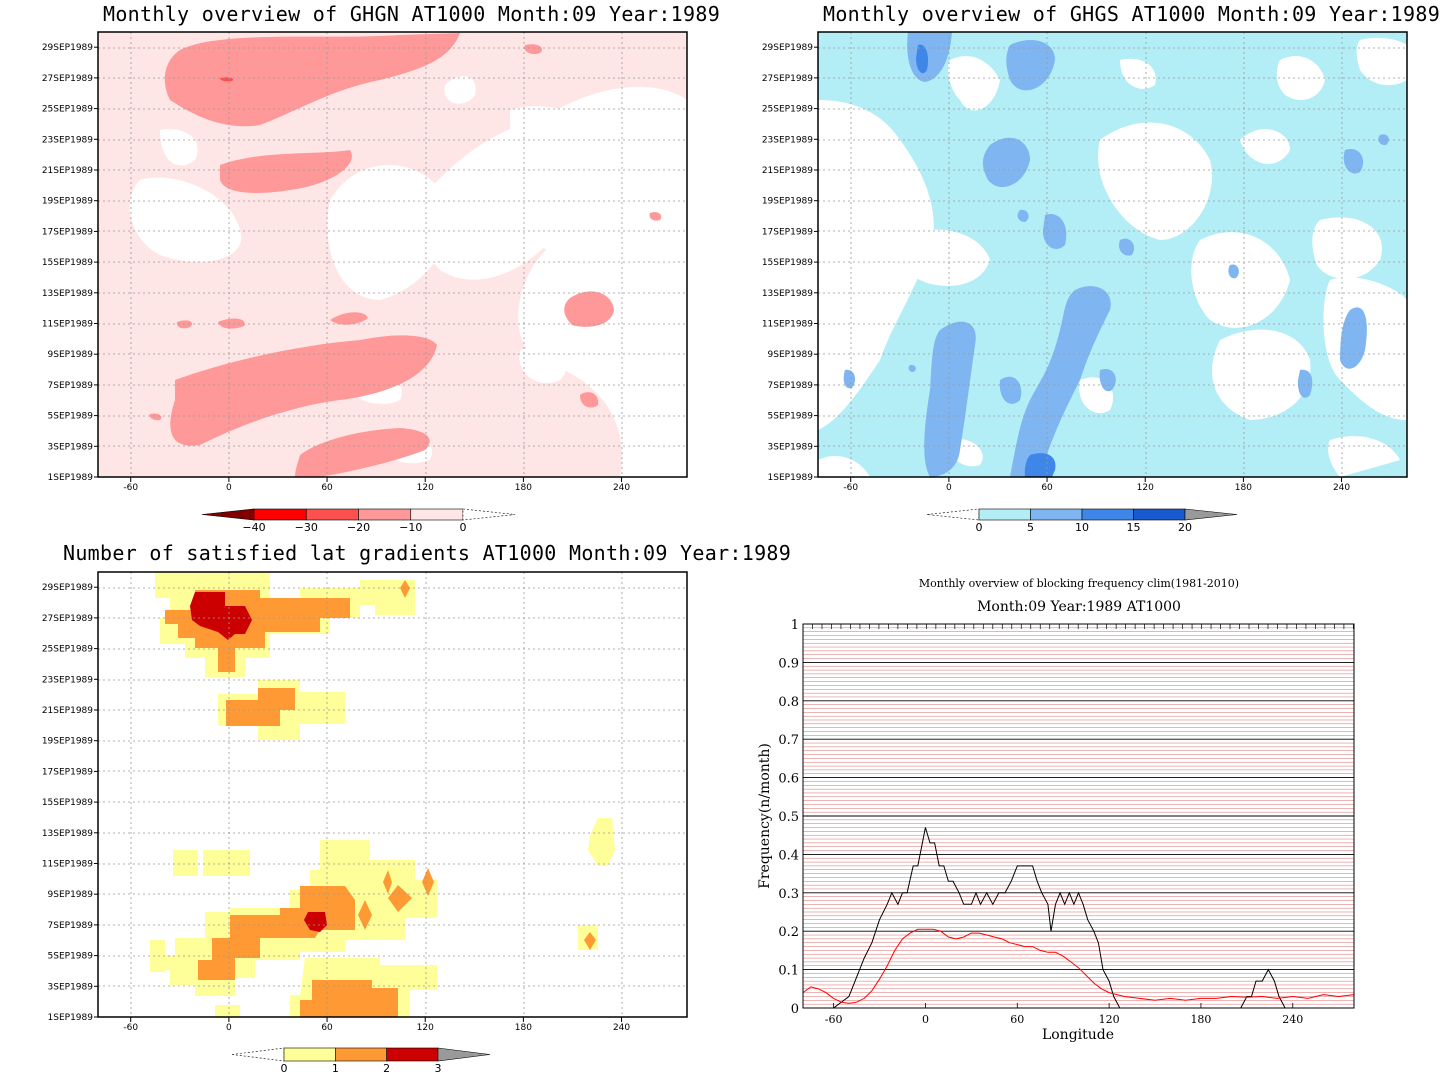 This screenshot has height=1091, width=1440. What do you see at coordinates (358, 527) in the screenshot?
I see `colorbar-label: −20` at bounding box center [358, 527].